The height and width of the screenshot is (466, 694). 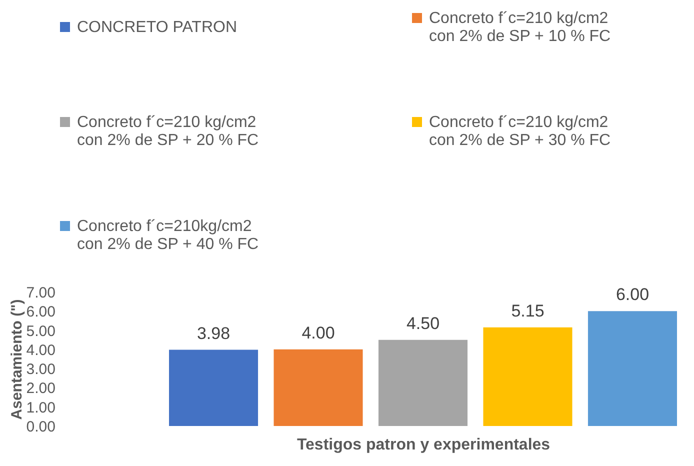 What do you see at coordinates (213, 333) in the screenshot?
I see `data-label: 3.98` at bounding box center [213, 333].